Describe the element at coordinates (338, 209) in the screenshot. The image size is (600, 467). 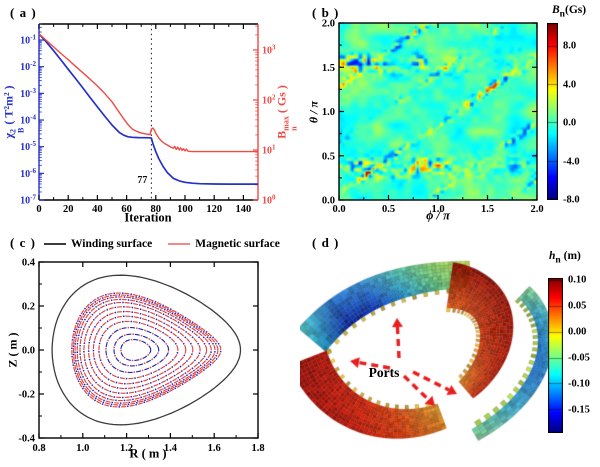
I see `x-tick-label: 0.0` at that location.